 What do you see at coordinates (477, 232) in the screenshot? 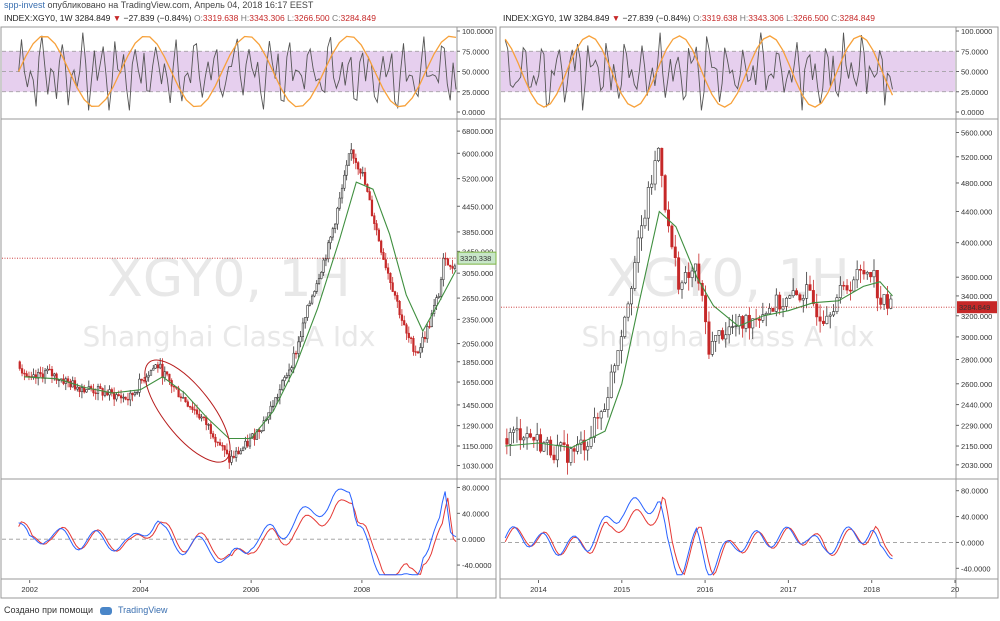
I see `price-tick-label: 3850.000` at bounding box center [477, 232].